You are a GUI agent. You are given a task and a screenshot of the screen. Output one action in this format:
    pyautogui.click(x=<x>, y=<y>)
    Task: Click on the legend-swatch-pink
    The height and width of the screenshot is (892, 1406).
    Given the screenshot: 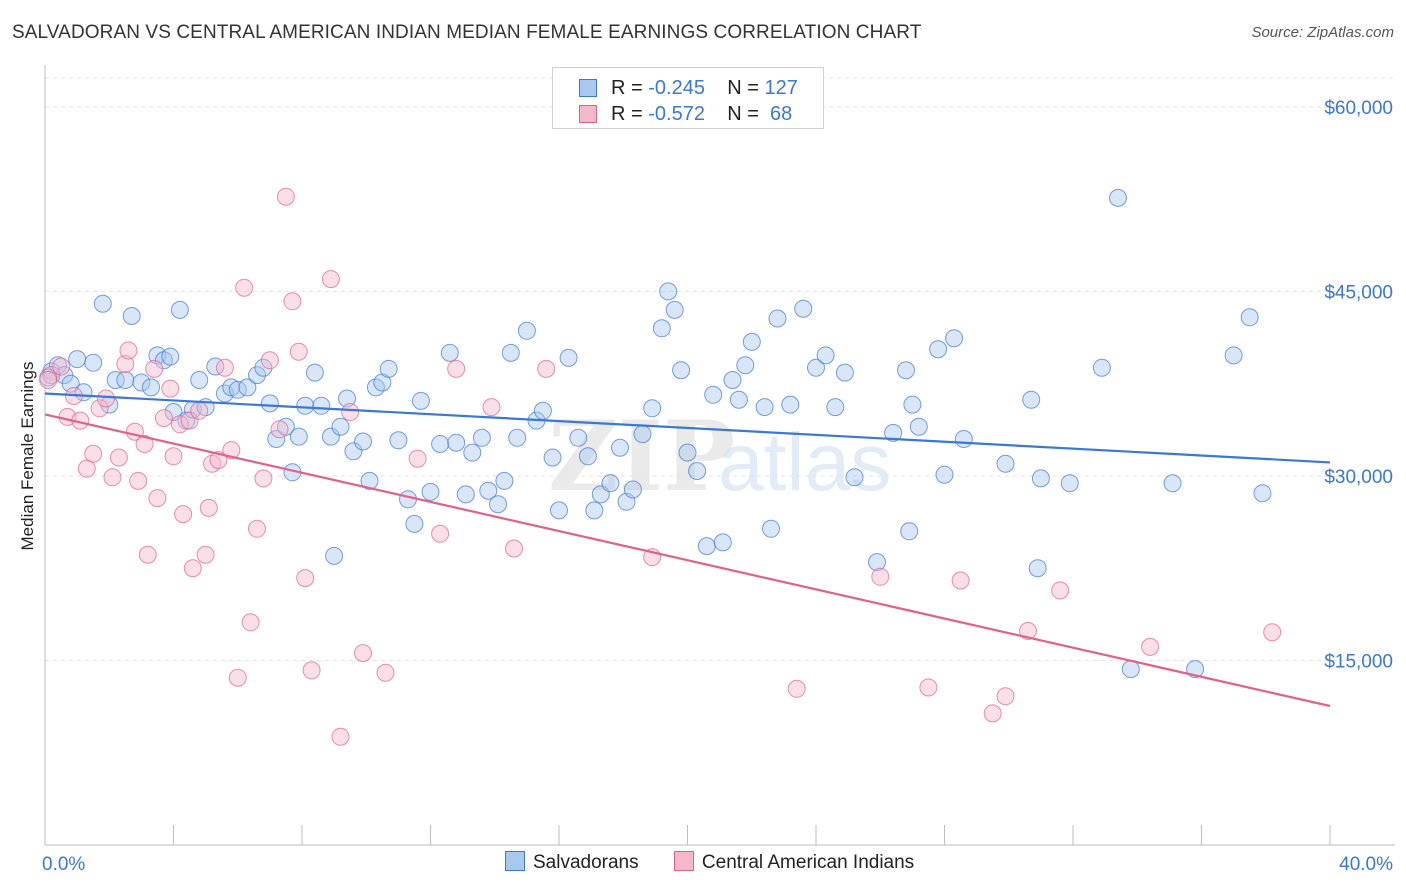 What is the action you would take?
    pyautogui.click(x=588, y=114)
    